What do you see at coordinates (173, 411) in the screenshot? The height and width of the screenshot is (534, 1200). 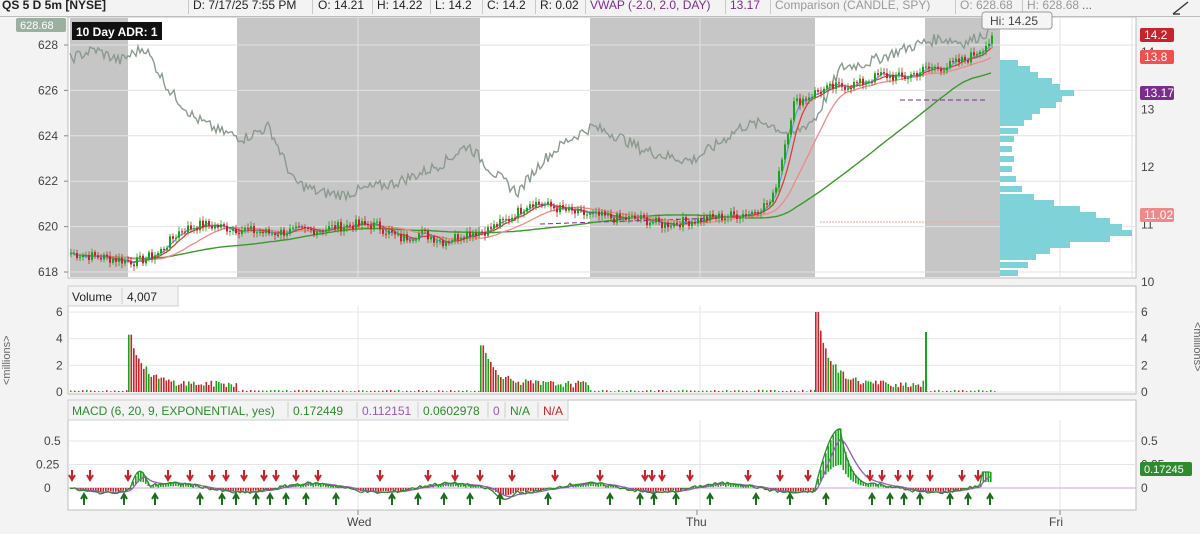 I see `macd-label: MACD (6, 20, 9, EXPONENTIAL, yes)` at bounding box center [173, 411].